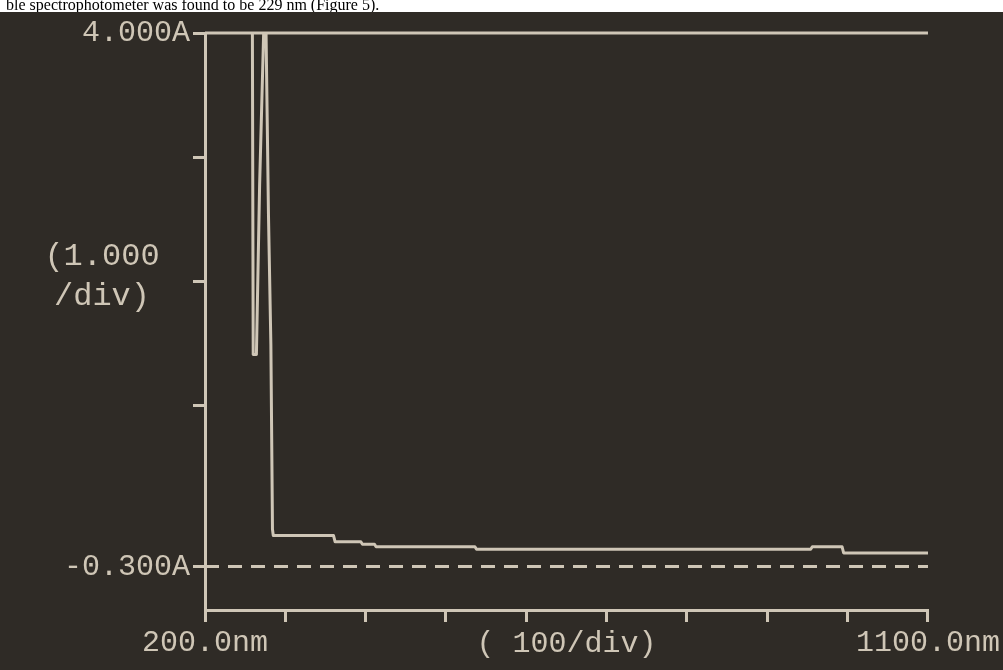 The image size is (1003, 670). What do you see at coordinates (135, 32) in the screenshot?
I see `y-tick-label: 4.000A` at bounding box center [135, 32].